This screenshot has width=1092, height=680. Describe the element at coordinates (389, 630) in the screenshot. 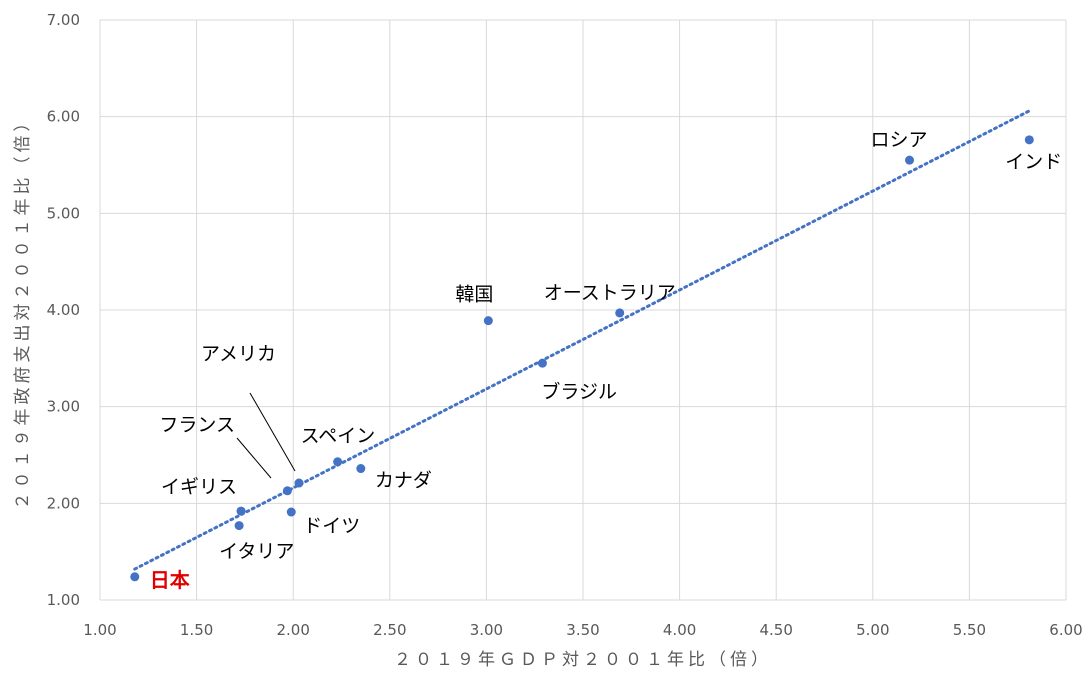

I see `x-tick-label-3: 2.50` at that location.